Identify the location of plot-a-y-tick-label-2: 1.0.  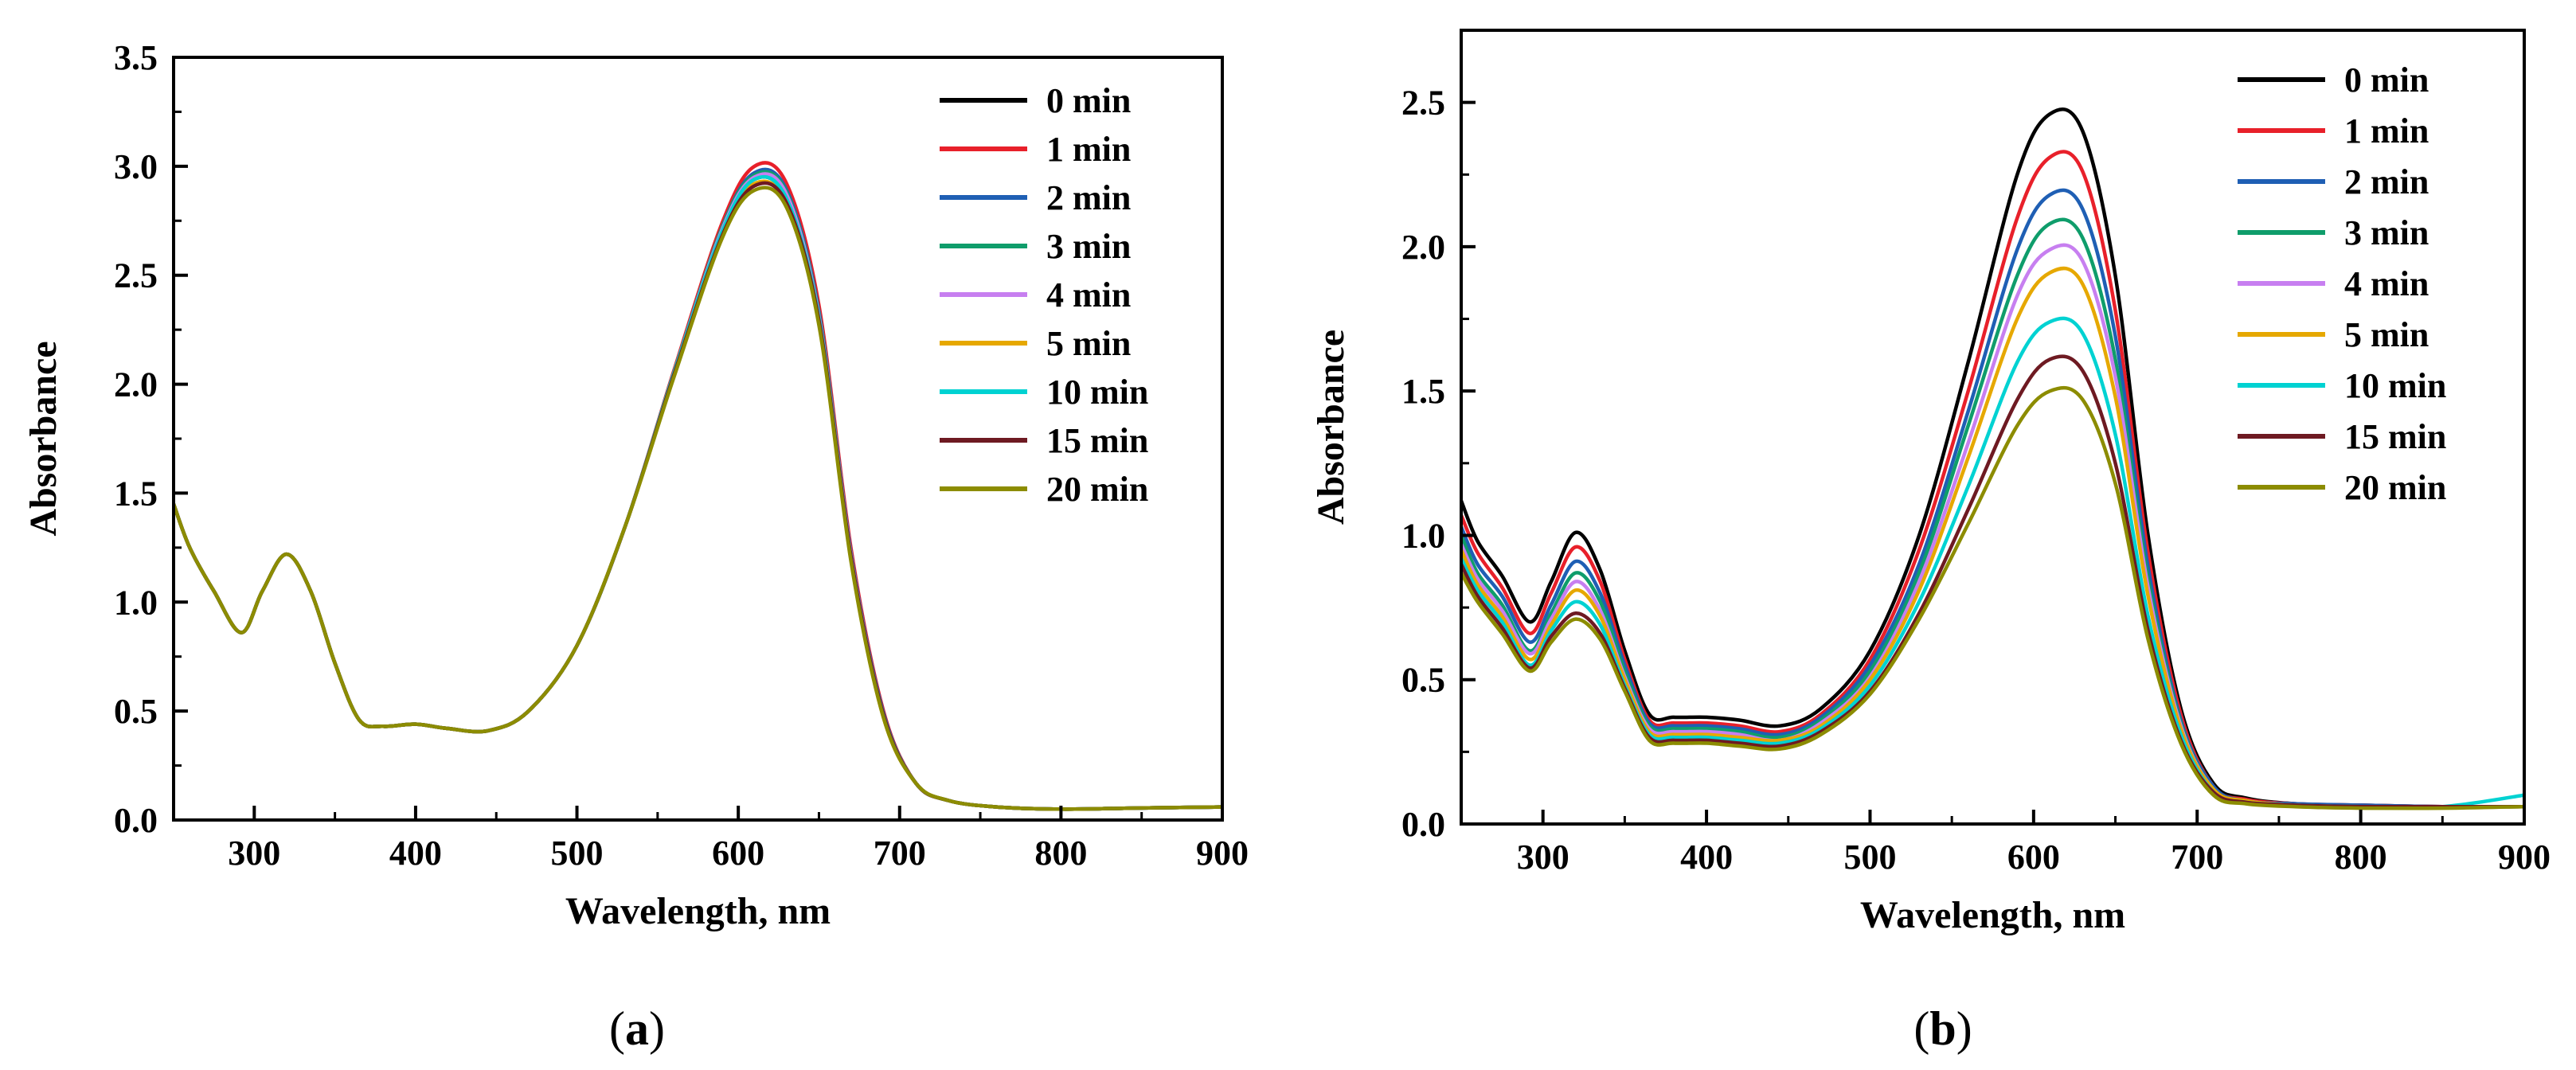
(136, 602).